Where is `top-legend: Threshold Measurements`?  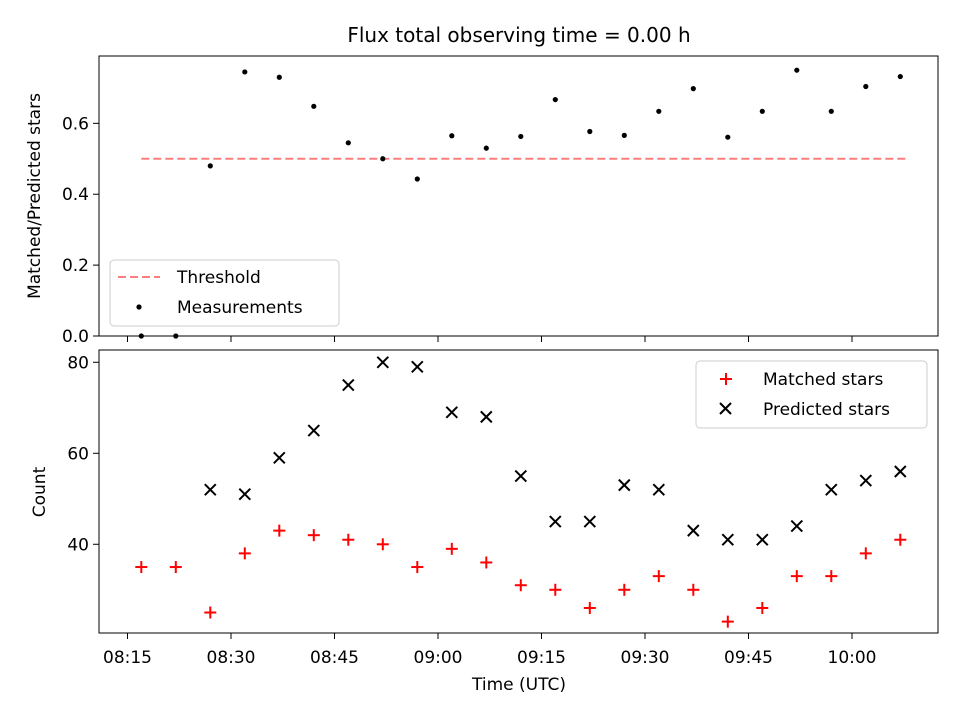 top-legend: Threshold Measurements is located at coordinates (224, 293).